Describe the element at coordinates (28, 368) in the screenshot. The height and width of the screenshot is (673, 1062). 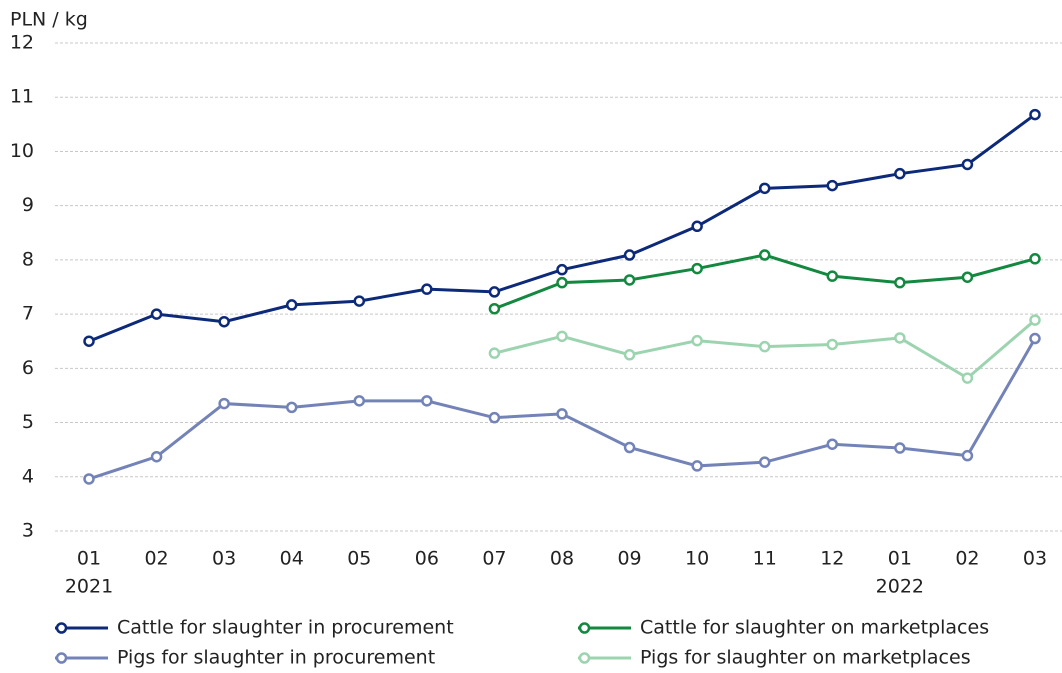
I see `y-tick-label: 6` at that location.